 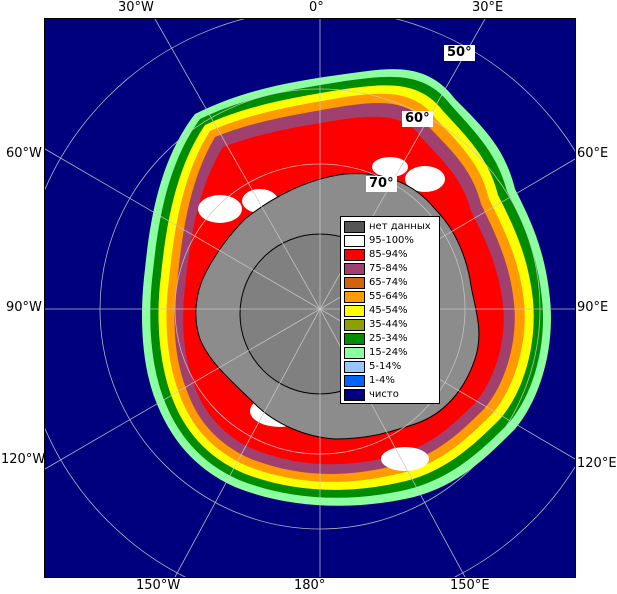 I want to click on legend-item: 55-64%, so click(x=376, y=296).